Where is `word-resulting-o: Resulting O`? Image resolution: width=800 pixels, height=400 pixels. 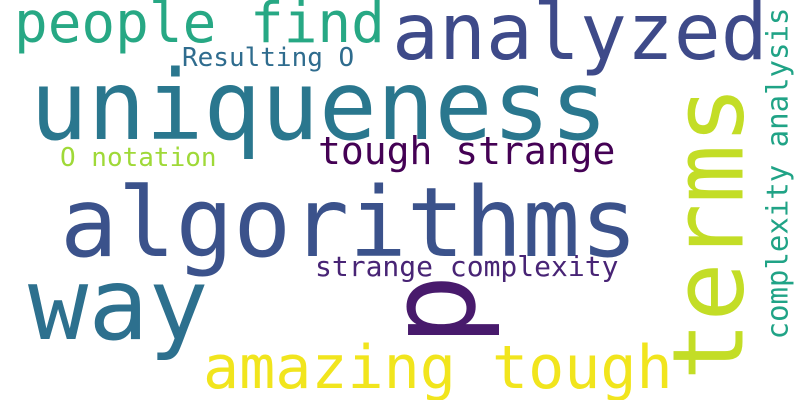 word-resulting-o: Resulting O is located at coordinates (268, 58).